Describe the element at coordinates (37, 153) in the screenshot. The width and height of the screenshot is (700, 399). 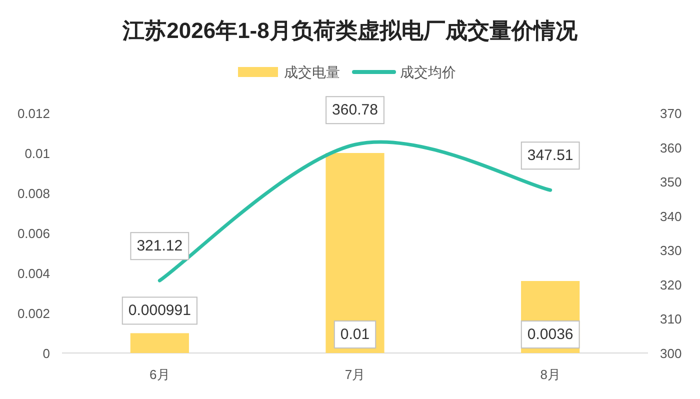
I see `y-tick-label: 0.01` at that location.